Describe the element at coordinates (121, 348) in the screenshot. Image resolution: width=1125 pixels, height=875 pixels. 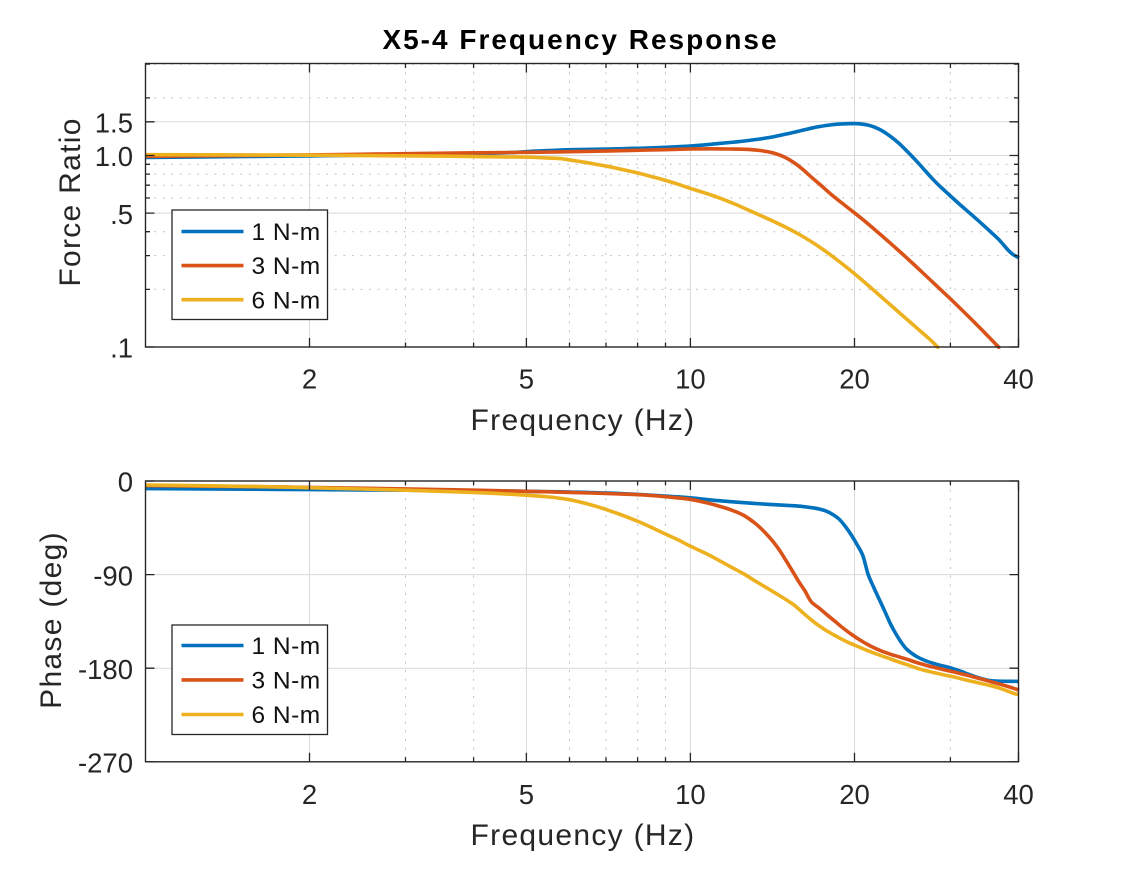
I see `svg-text: .1` at that location.